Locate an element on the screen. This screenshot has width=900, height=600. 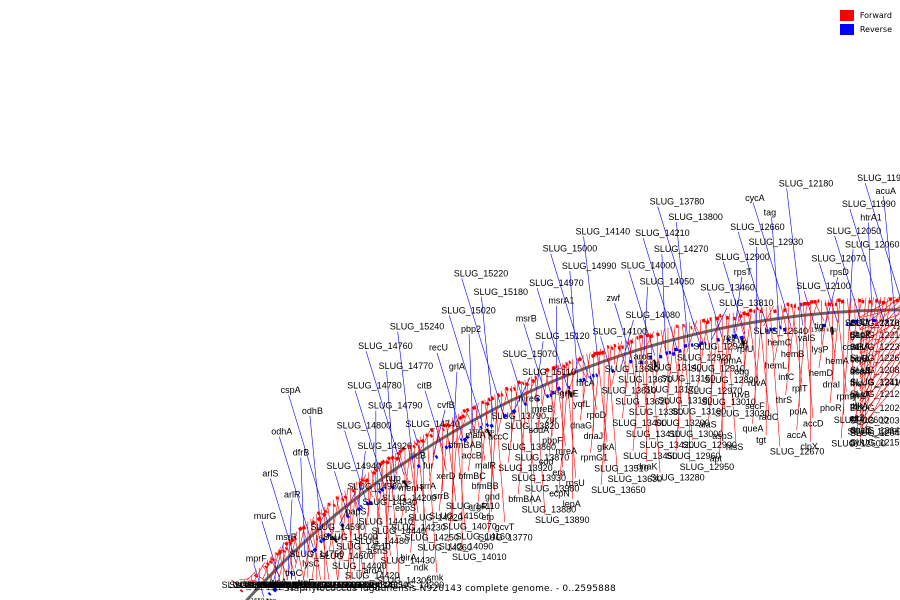
forward-gene-label: dapA is located at coordinates (272, 585).